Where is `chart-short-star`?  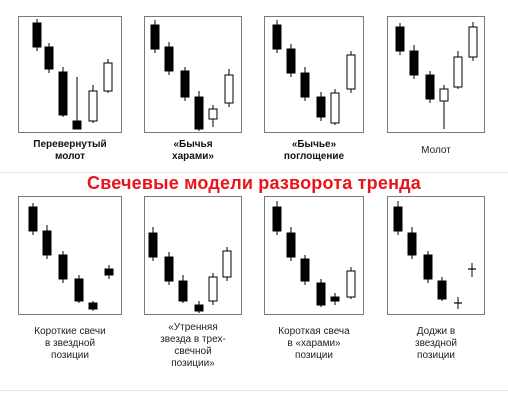
chart-short-star is located at coordinates (71, 257).